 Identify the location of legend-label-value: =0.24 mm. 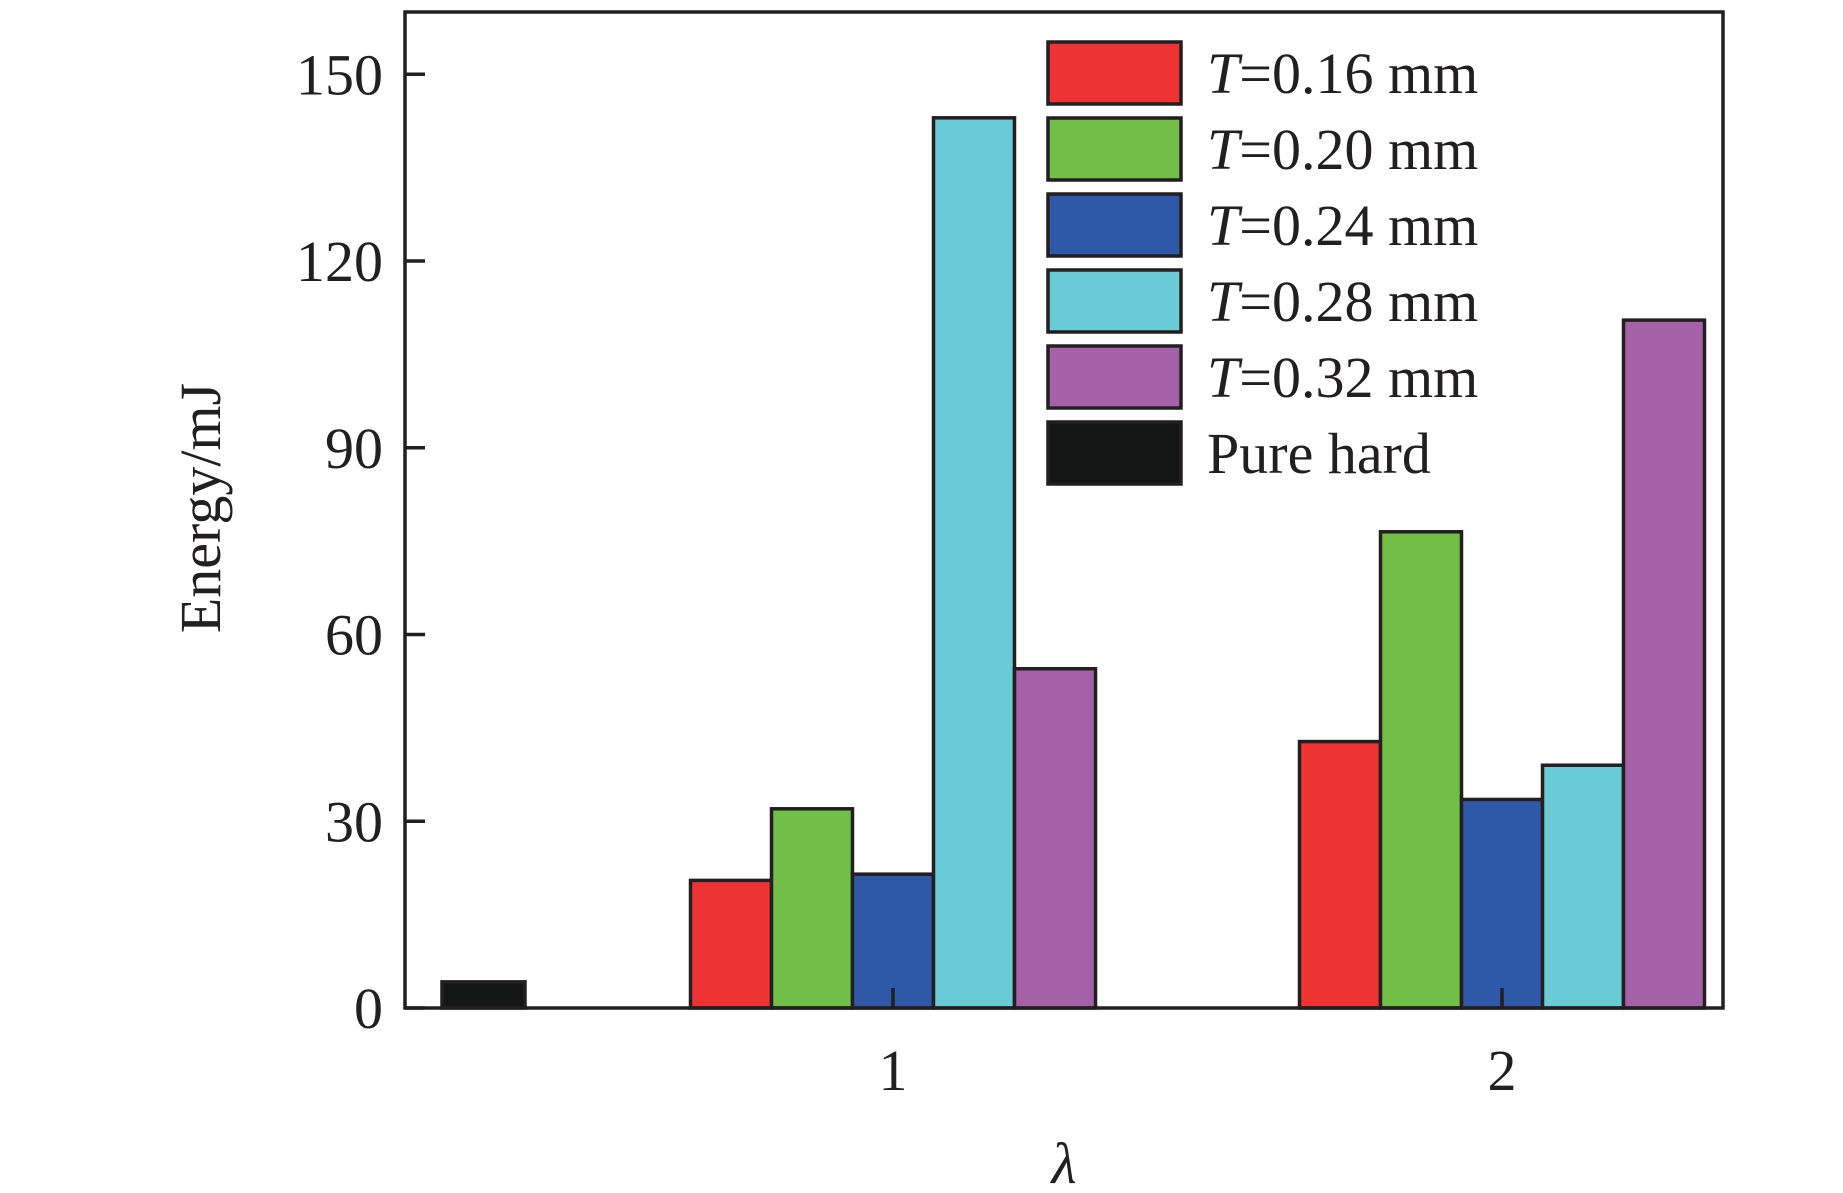
(1358, 225).